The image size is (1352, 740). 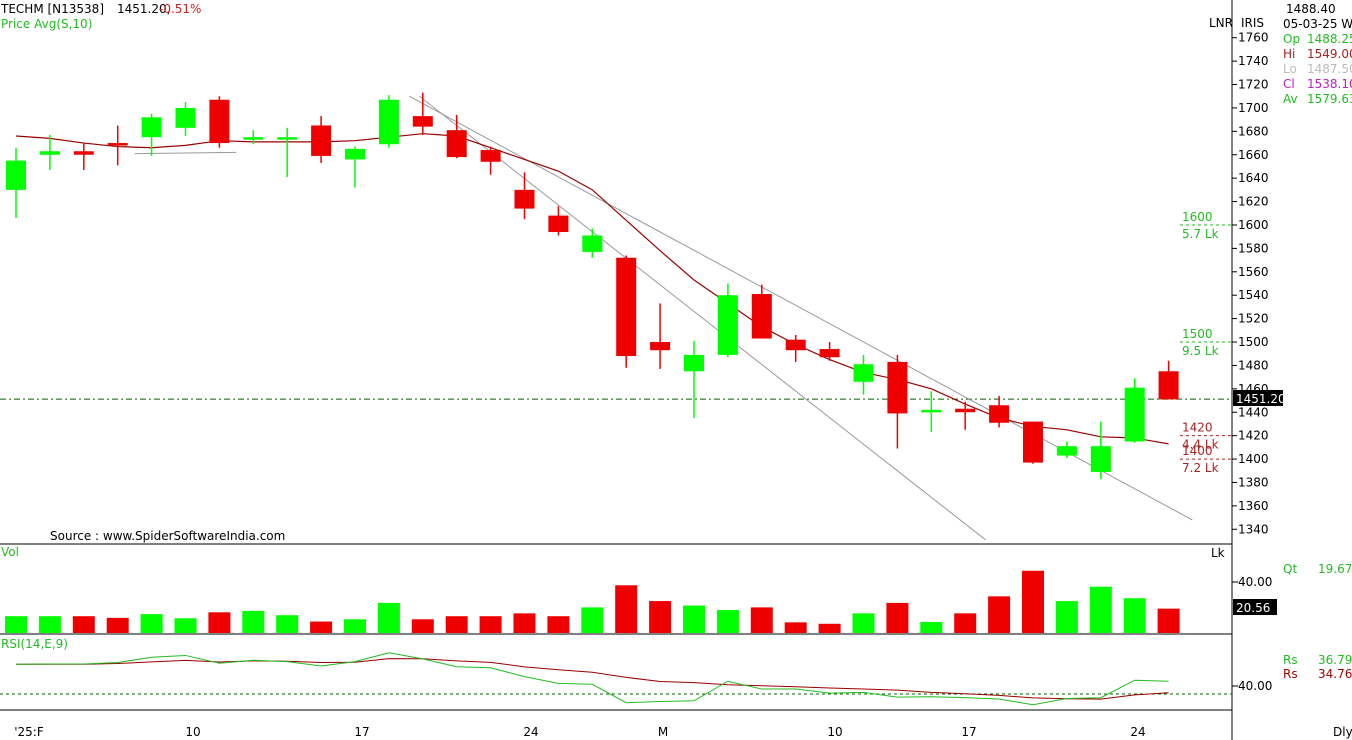 I want to click on volume-profile-volume: 5.7 Lk, so click(x=1200, y=234).